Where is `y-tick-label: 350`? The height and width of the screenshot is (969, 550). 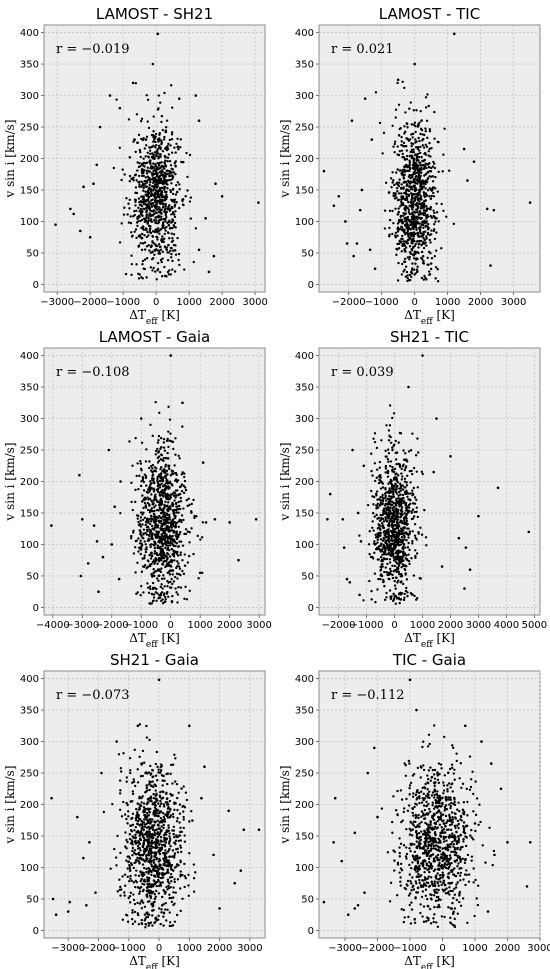
y-tick-label: 350 is located at coordinates (304, 388).